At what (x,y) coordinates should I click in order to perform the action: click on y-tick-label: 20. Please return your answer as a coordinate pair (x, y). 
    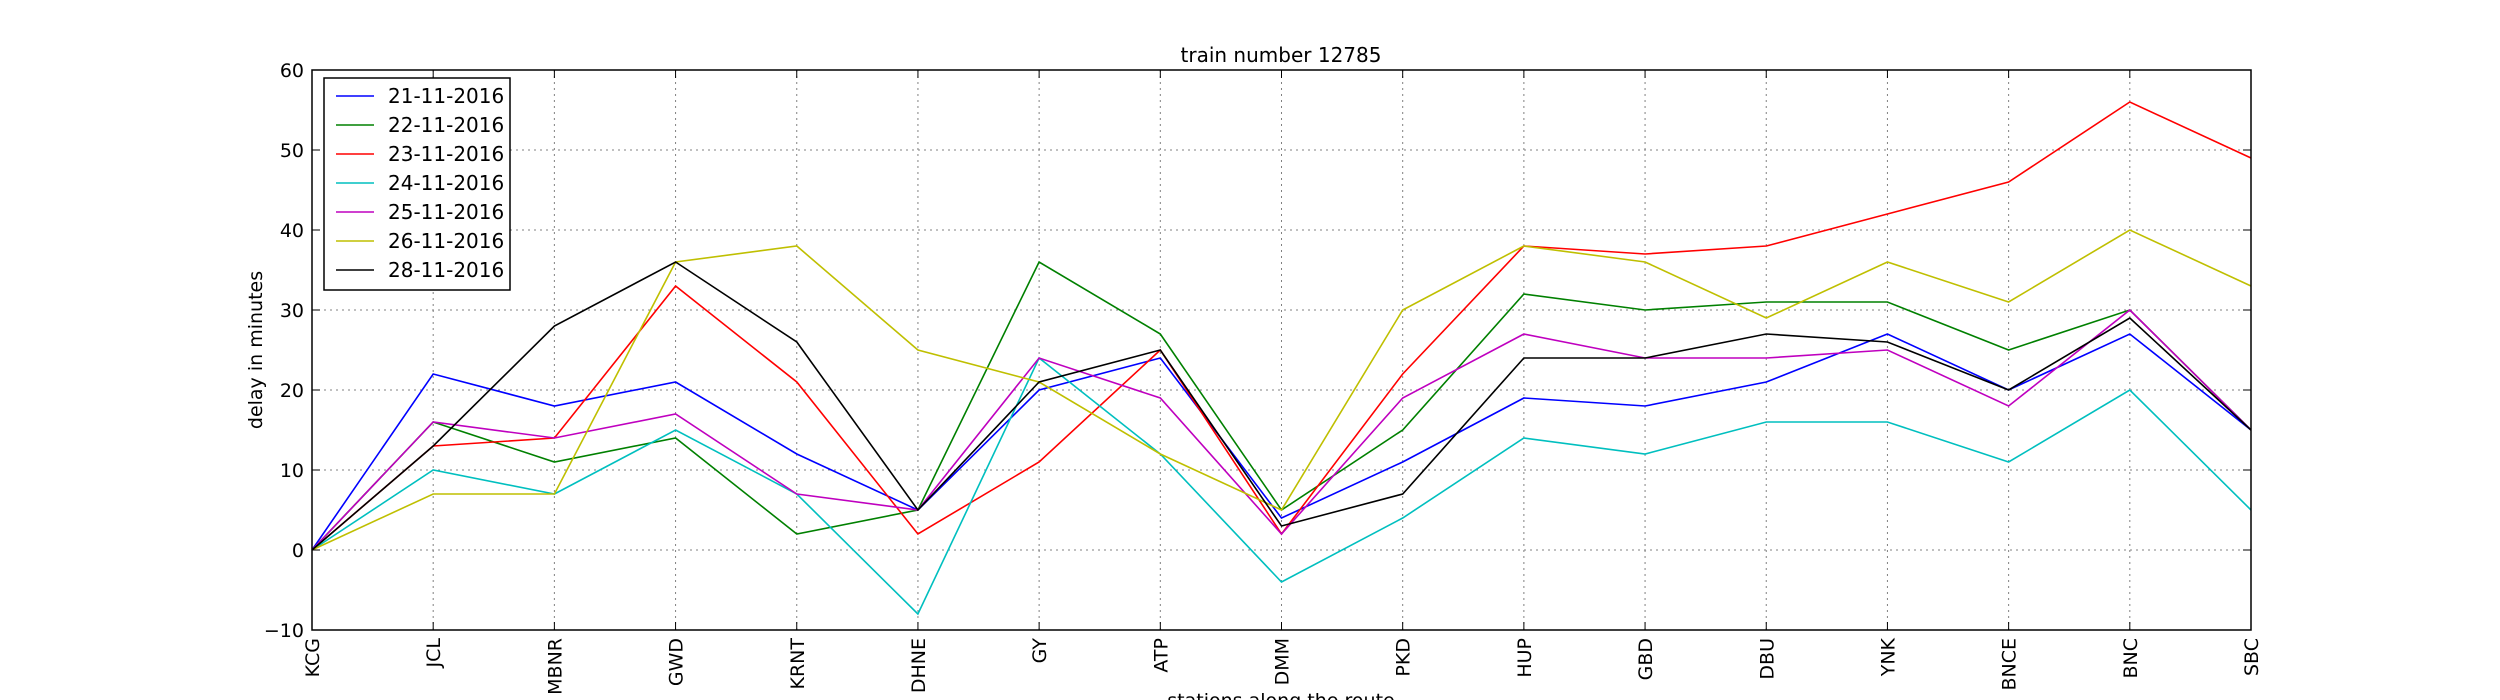
    Looking at the image, I should click on (292, 391).